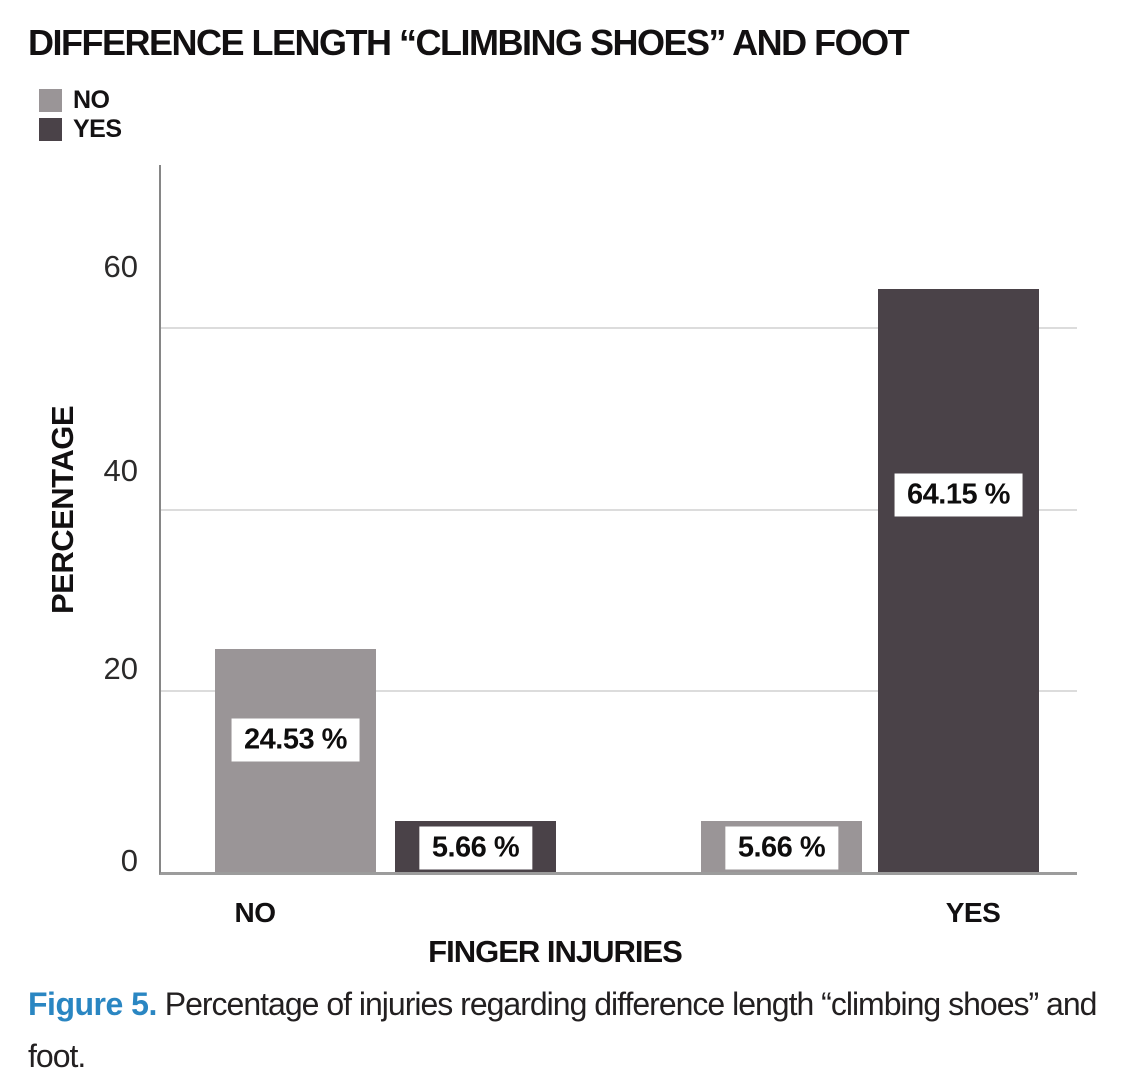  I want to click on legend-label-no: NO, so click(91, 100).